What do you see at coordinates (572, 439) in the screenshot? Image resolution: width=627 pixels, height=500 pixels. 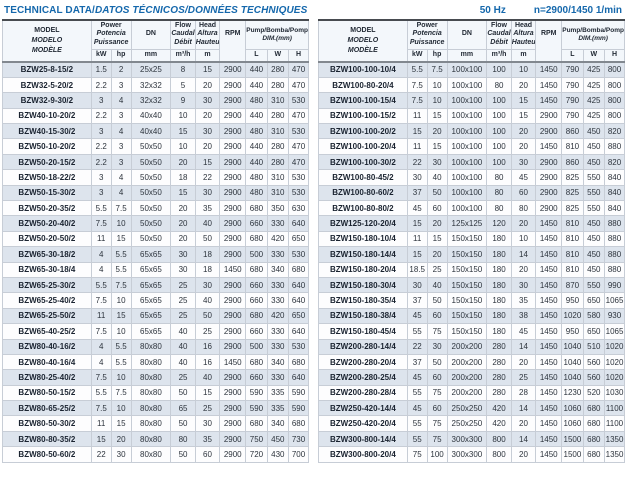 I see `value-cell: 1500` at bounding box center [572, 439].